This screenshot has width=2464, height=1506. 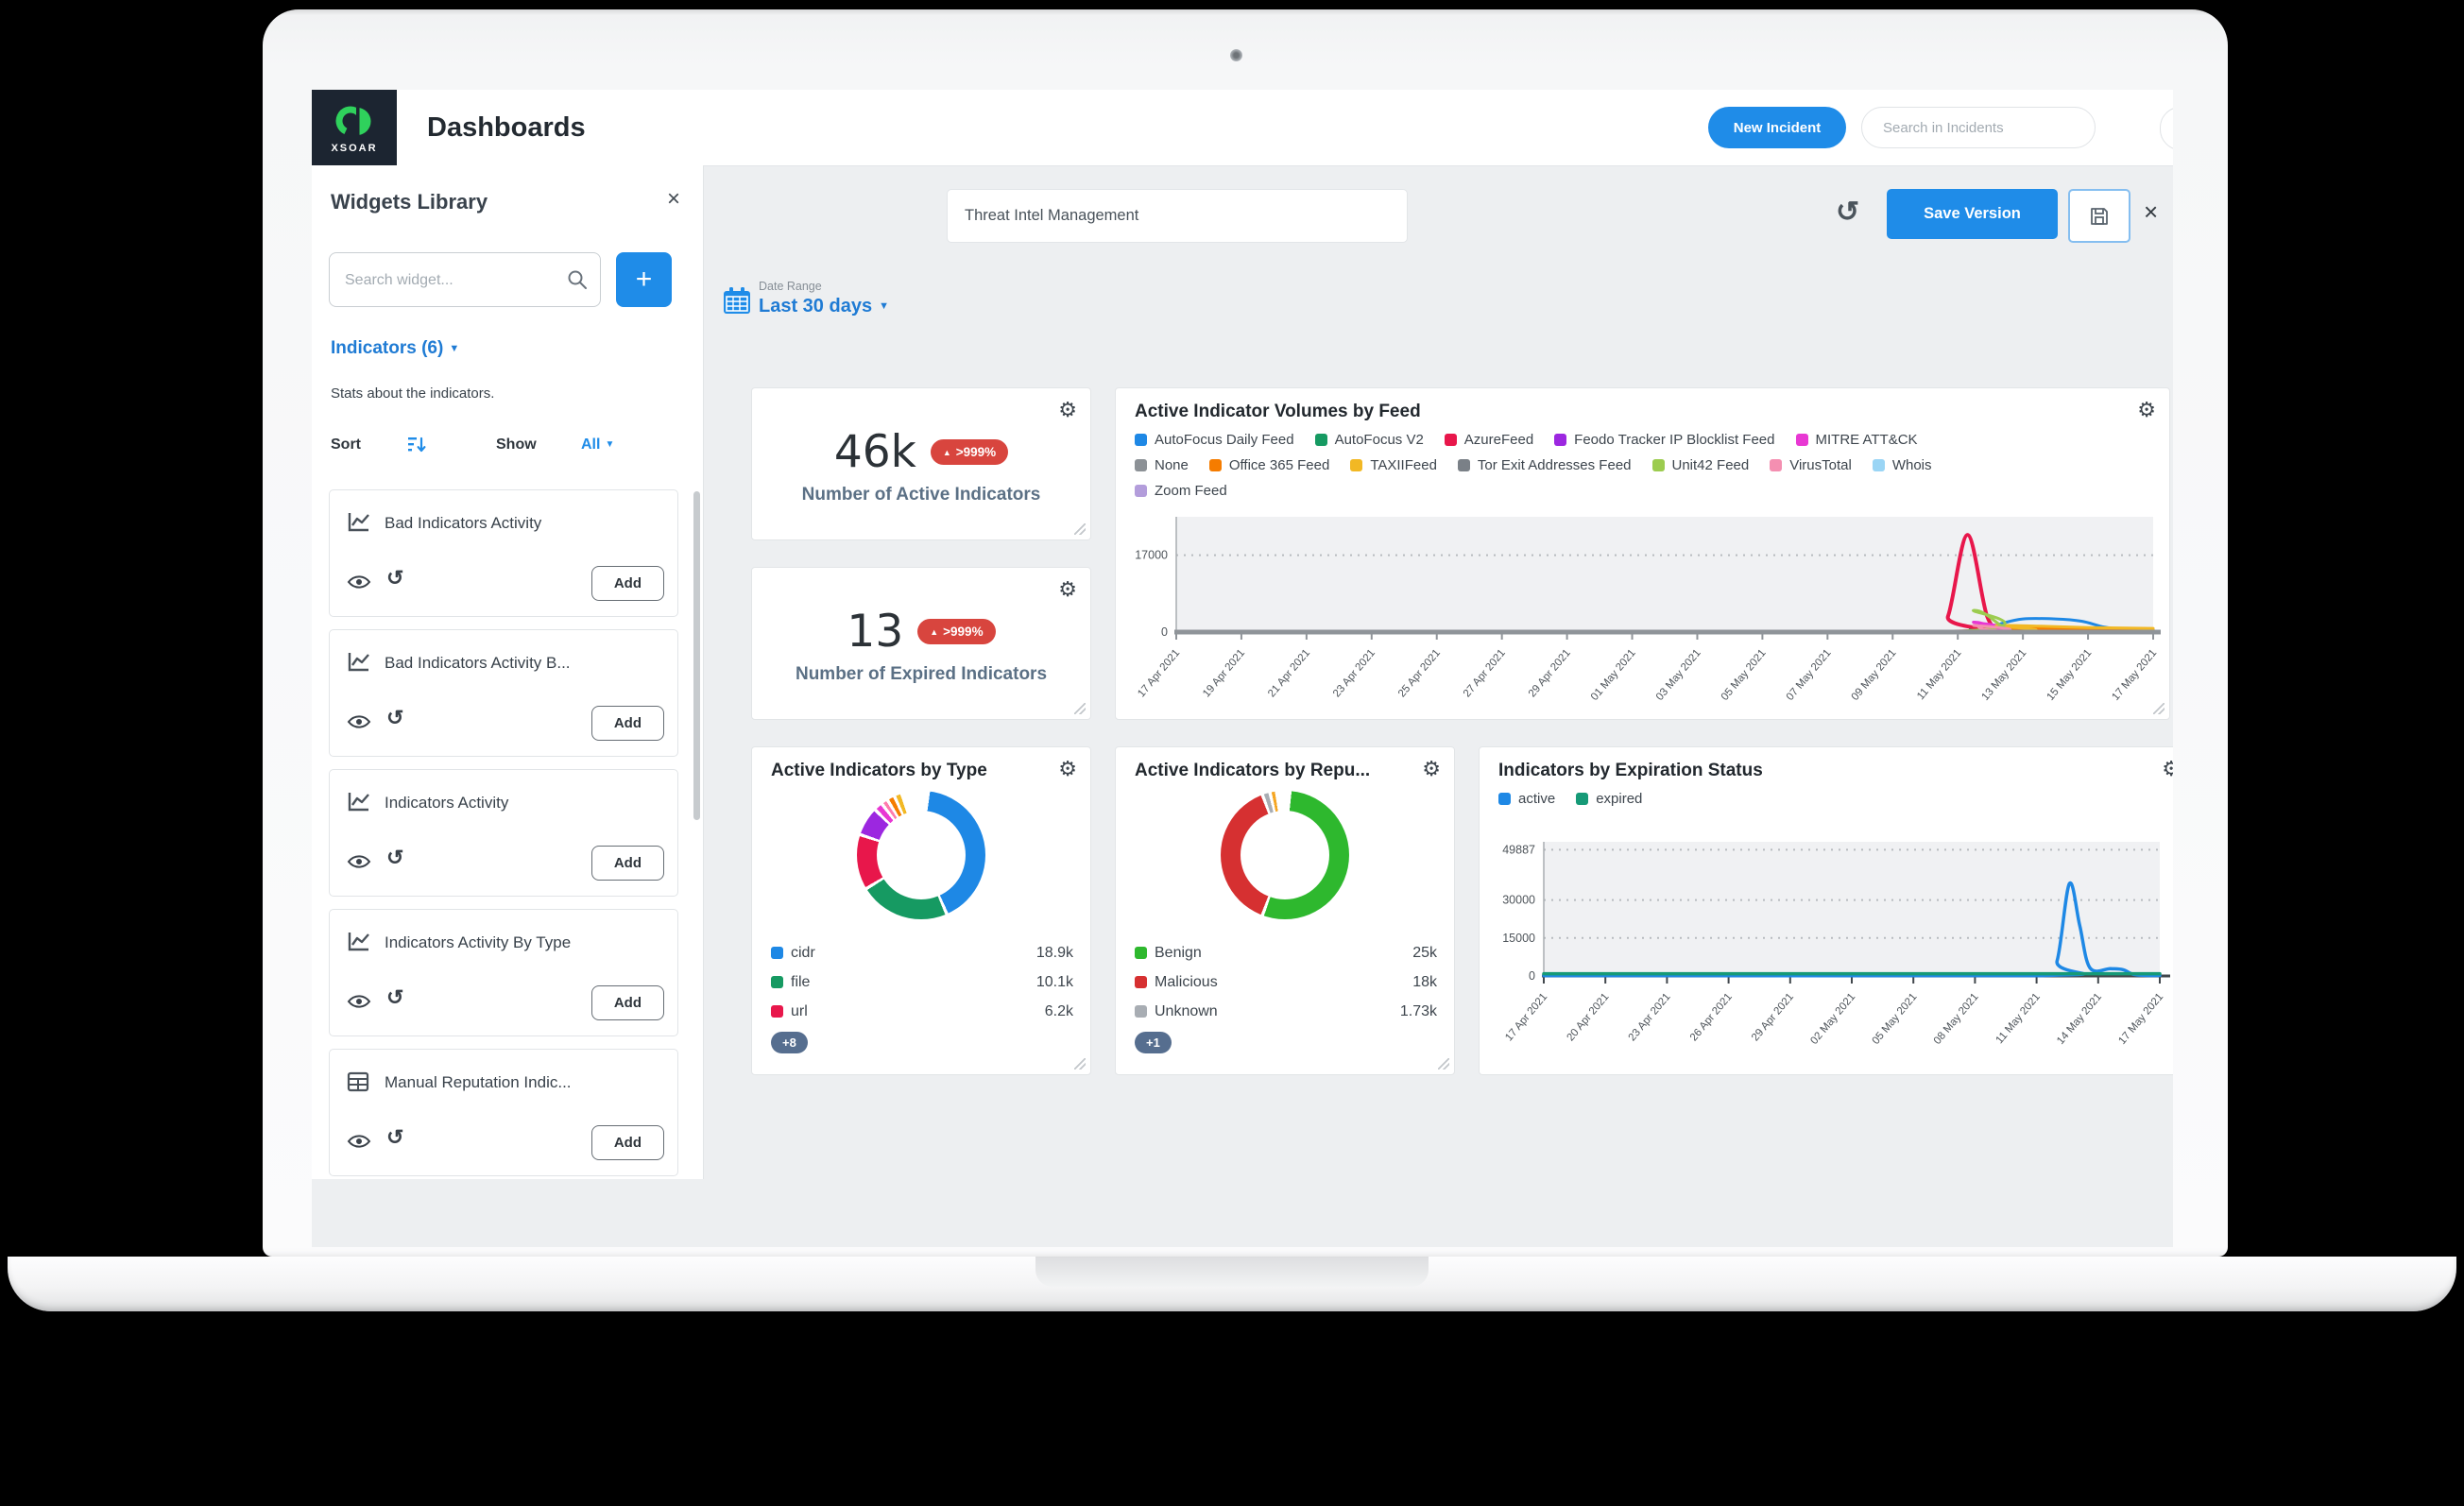 I want to click on close-icon: ×, so click(x=673, y=199).